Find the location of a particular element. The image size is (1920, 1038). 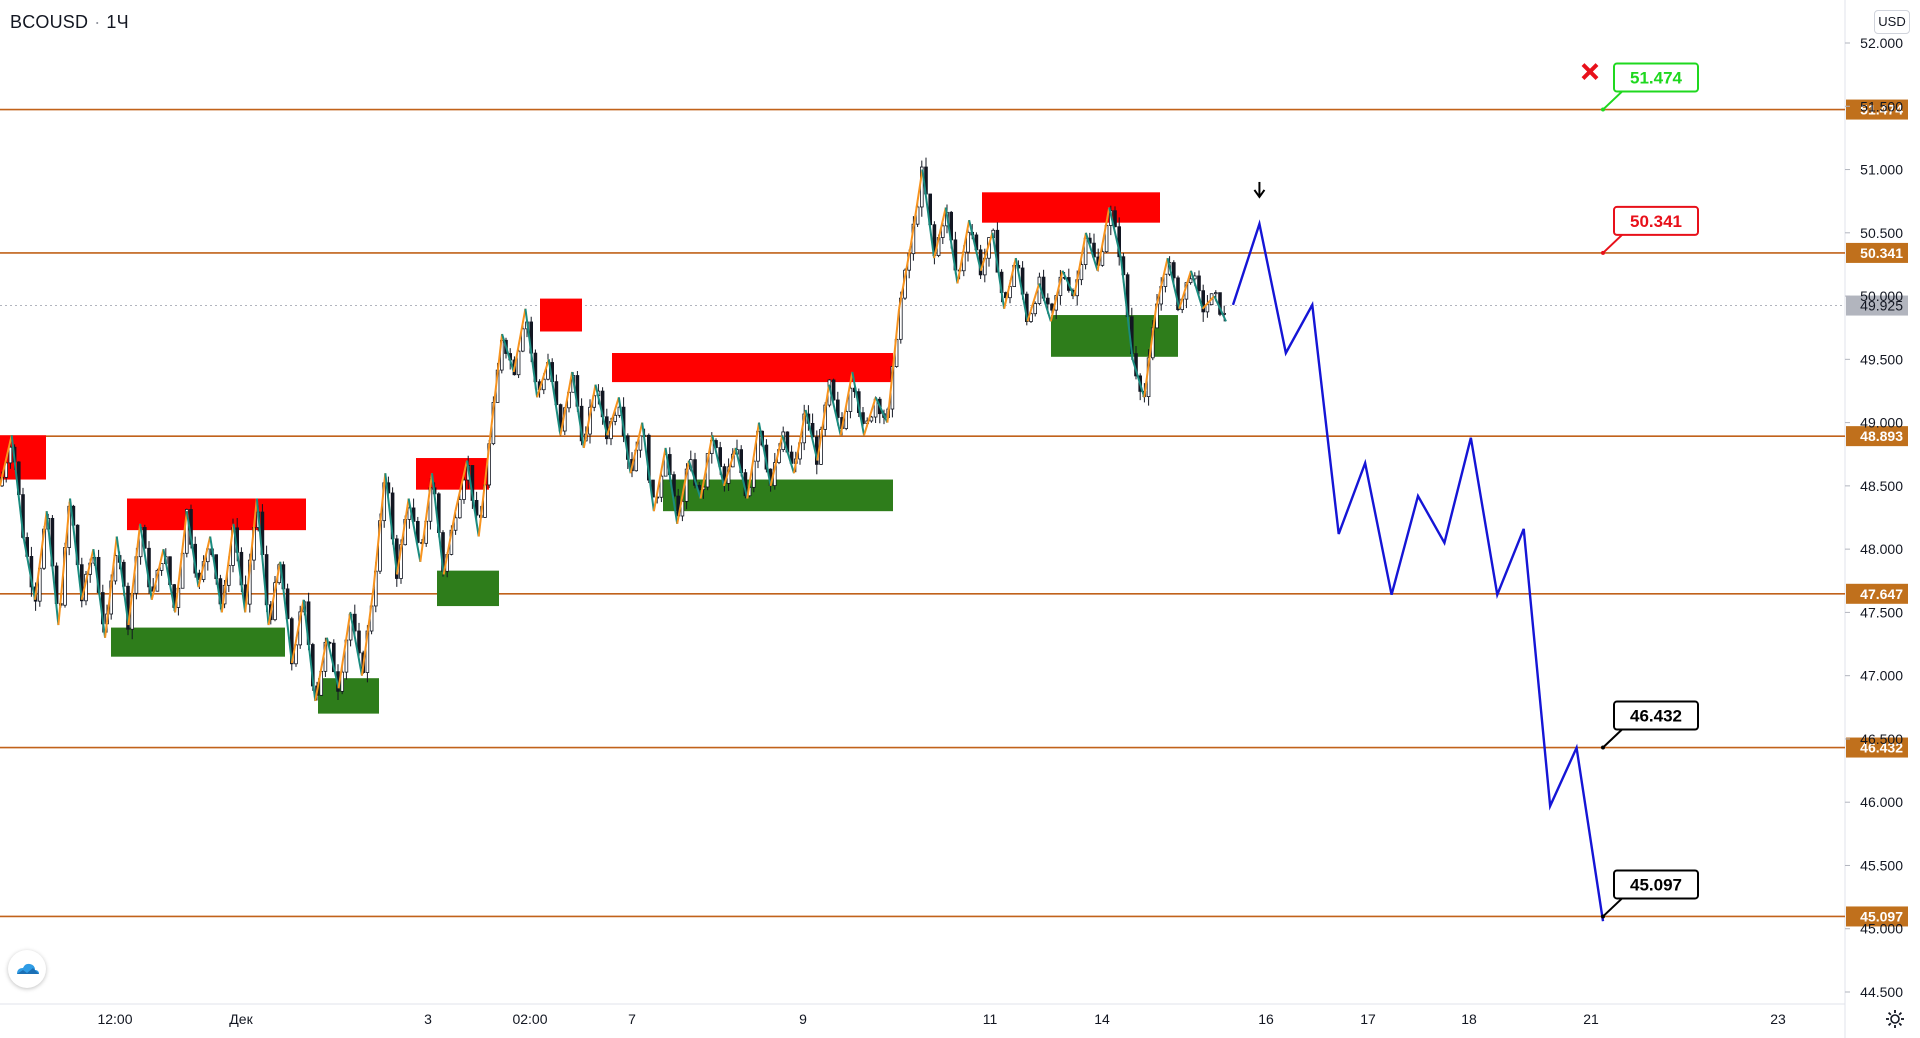

y-tick-label: 52.000 is located at coordinates (1881, 43).